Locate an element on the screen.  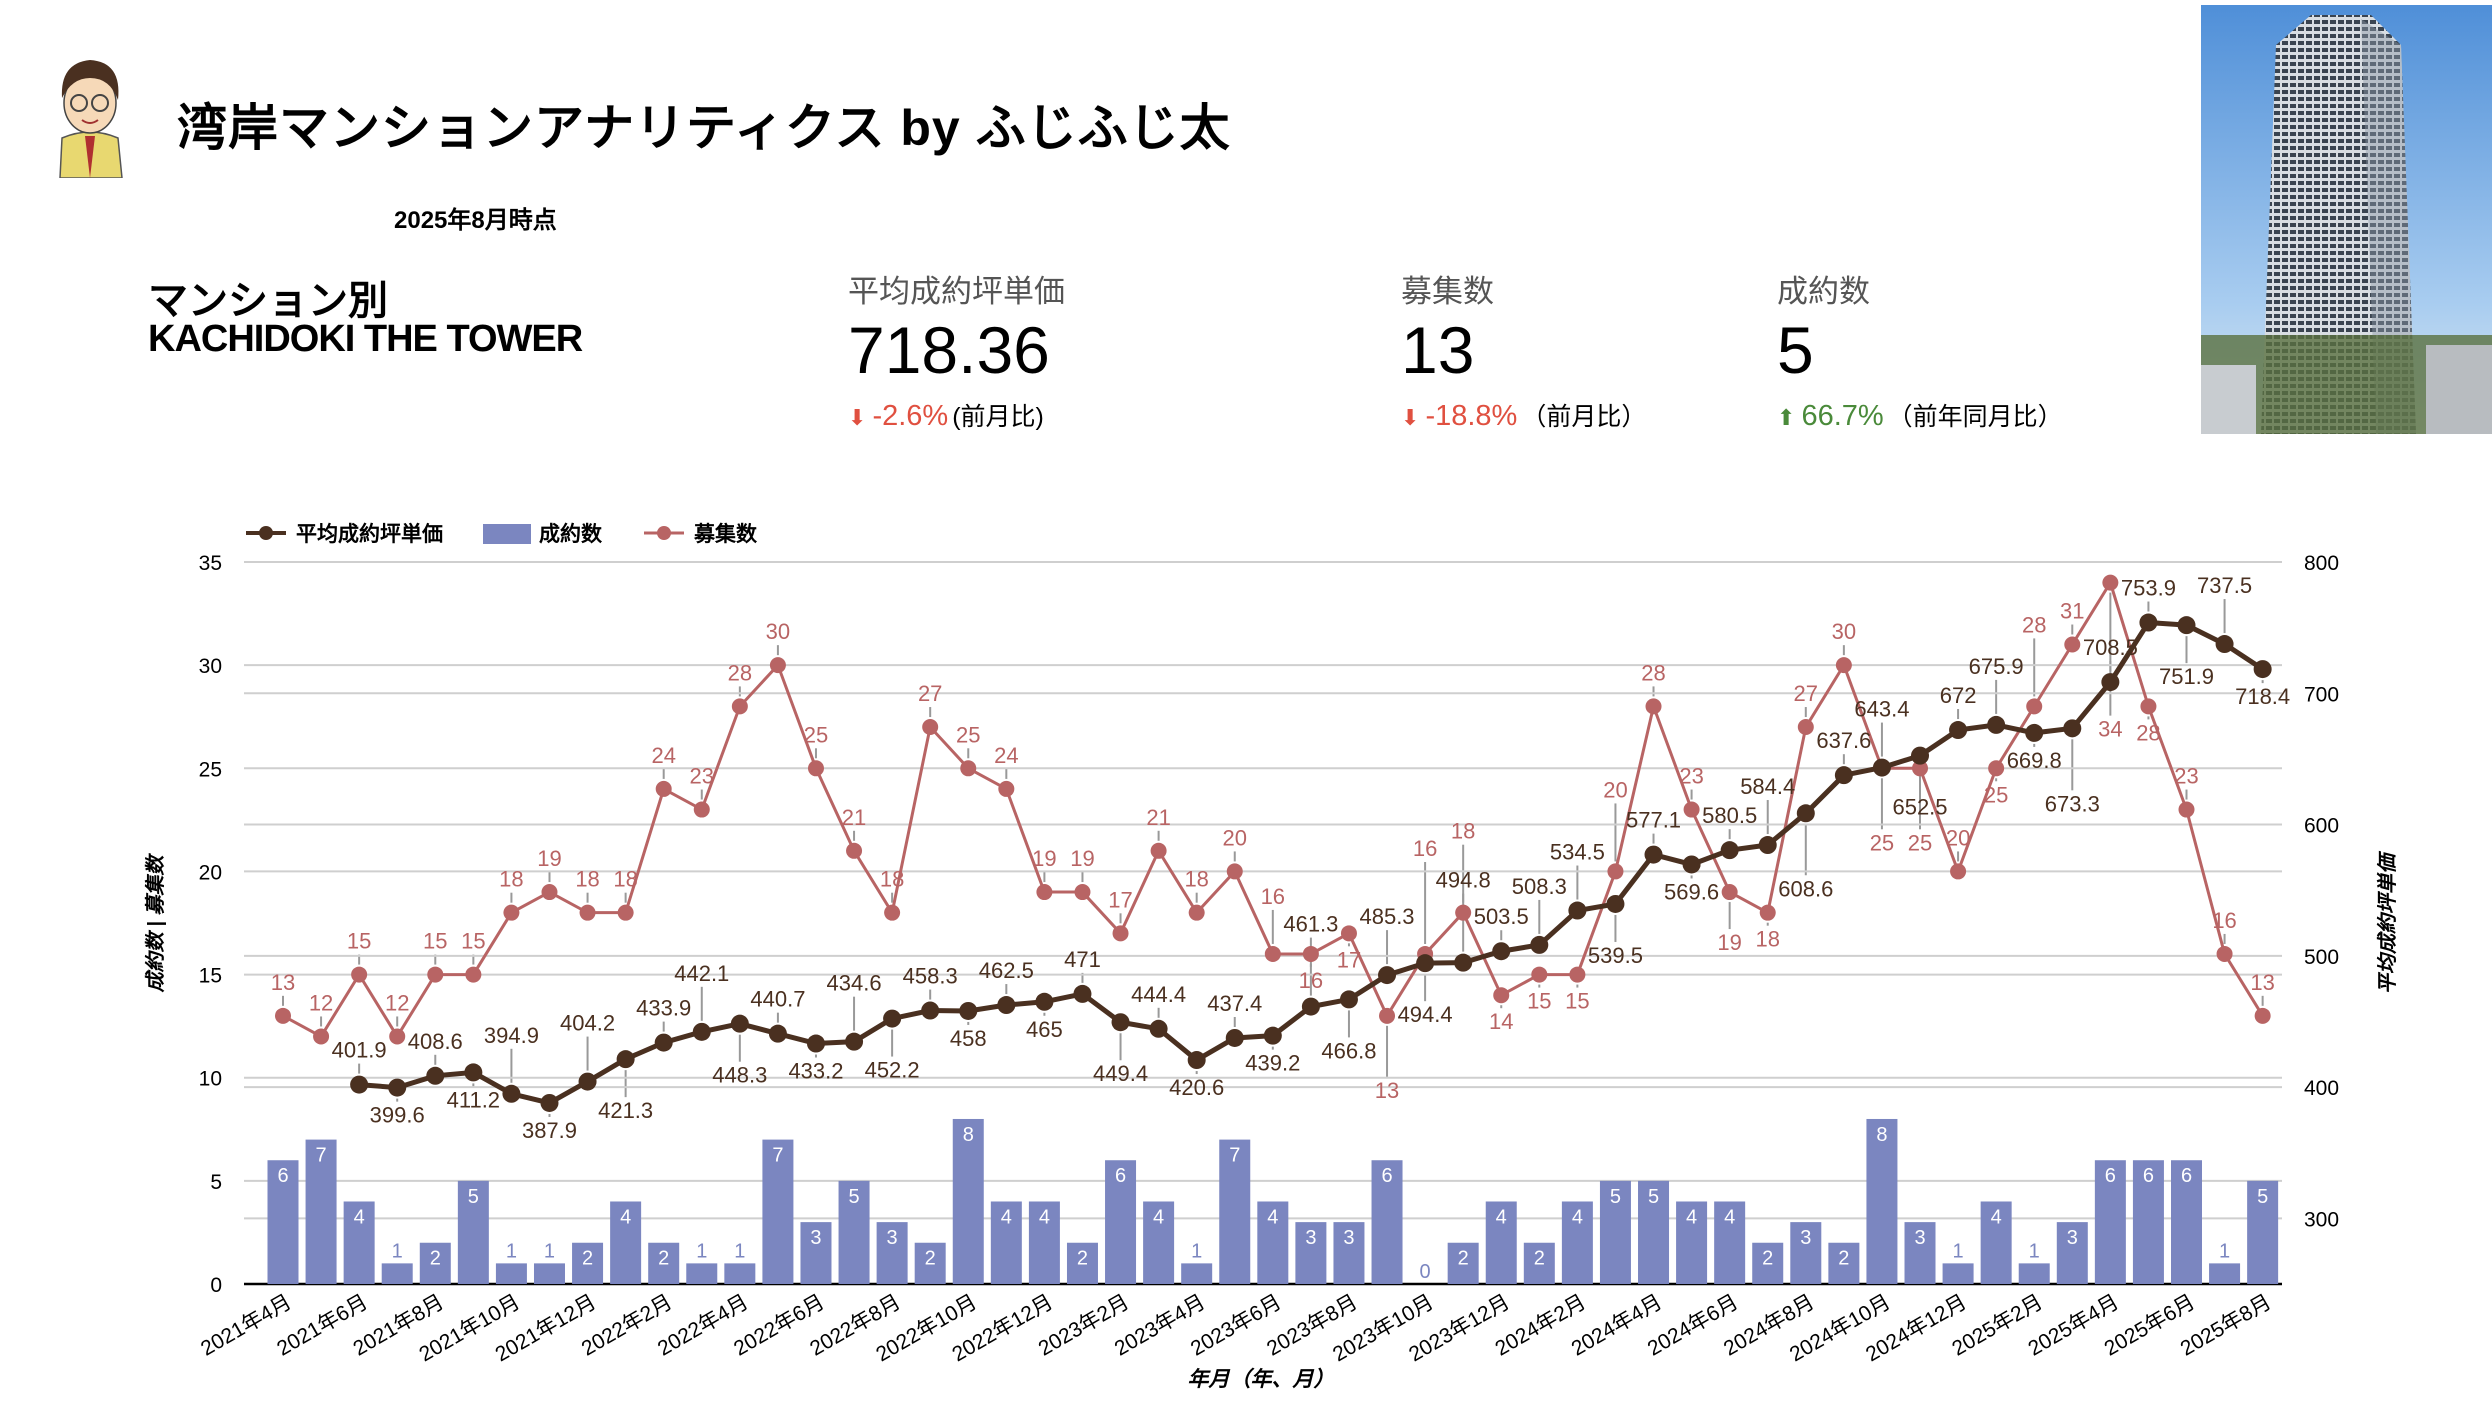
price-label: 439.2 is located at coordinates (1272, 1063).